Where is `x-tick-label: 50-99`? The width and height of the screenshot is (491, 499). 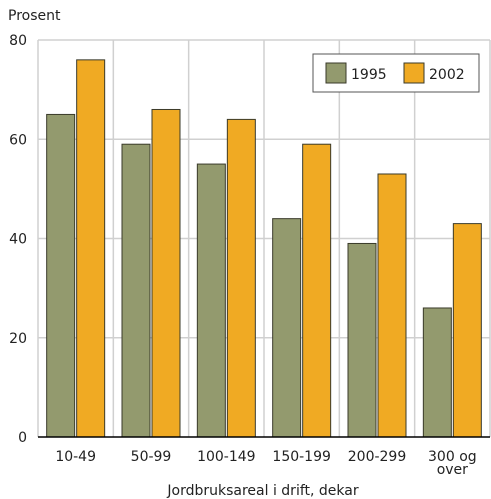
x-tick-label: 50-99 is located at coordinates (151, 457).